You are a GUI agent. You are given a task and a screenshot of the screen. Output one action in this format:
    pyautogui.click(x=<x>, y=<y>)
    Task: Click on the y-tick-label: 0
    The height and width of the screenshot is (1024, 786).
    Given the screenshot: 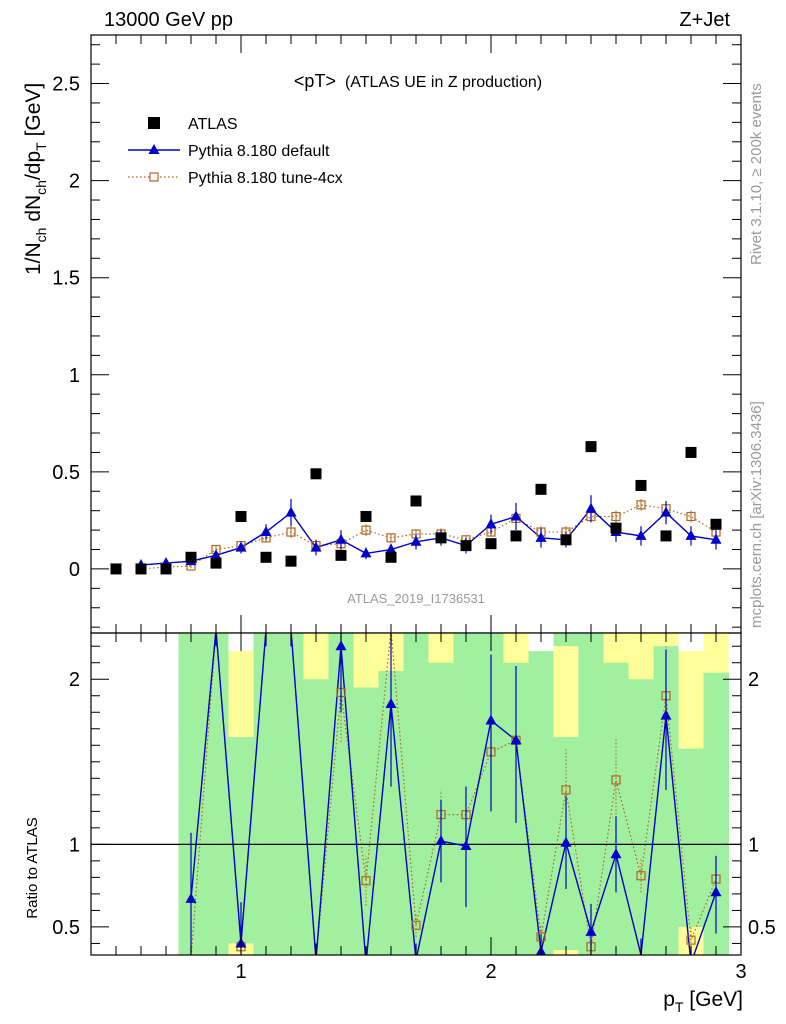 What is the action you would take?
    pyautogui.click(x=74, y=570)
    